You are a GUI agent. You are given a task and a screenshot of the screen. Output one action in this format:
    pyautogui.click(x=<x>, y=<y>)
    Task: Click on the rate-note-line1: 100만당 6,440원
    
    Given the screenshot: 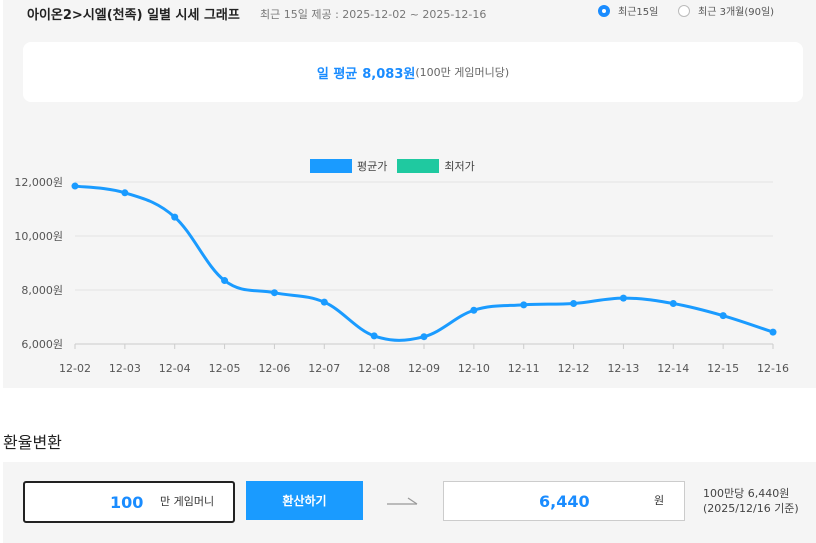 What is the action you would take?
    pyautogui.click(x=746, y=493)
    